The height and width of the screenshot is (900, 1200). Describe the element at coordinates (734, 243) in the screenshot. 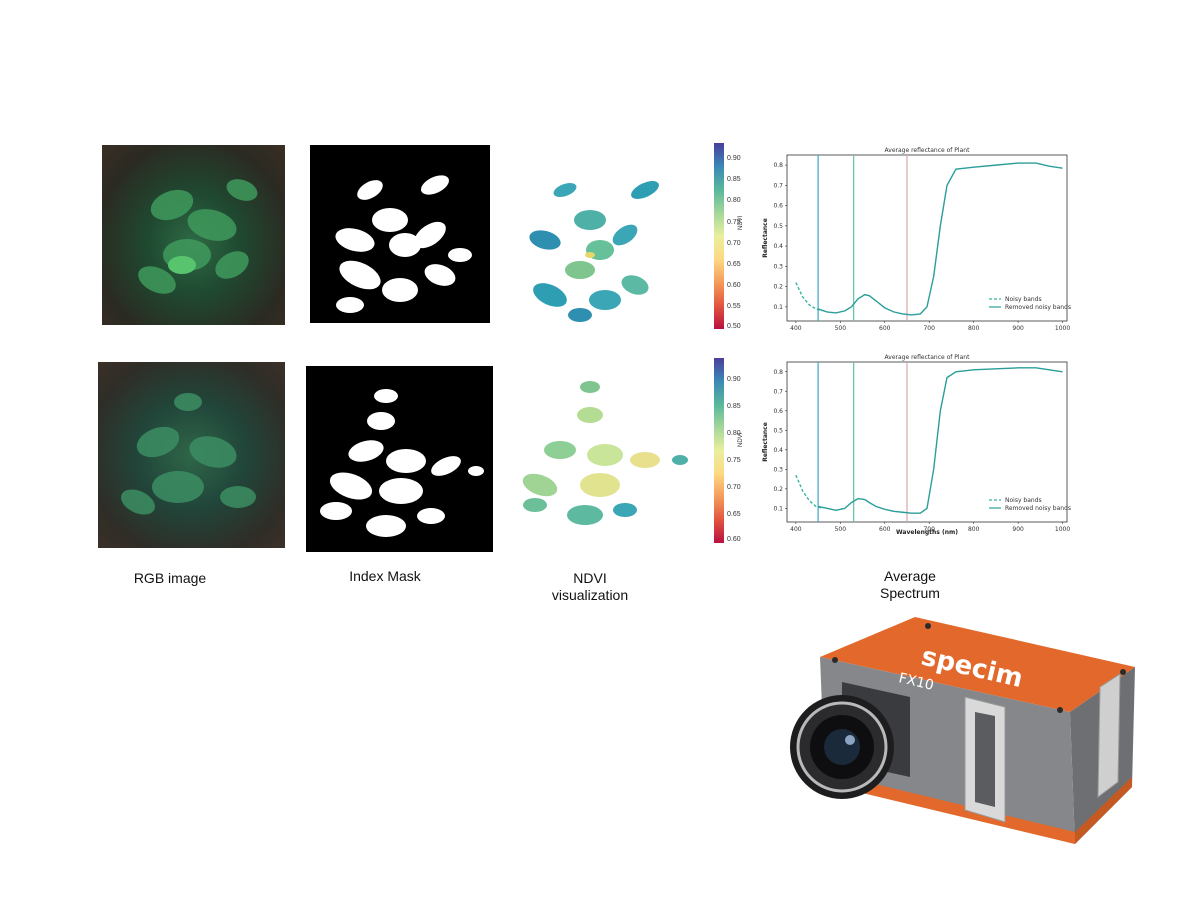

I see `colorbar-1-tick: 0.70` at that location.